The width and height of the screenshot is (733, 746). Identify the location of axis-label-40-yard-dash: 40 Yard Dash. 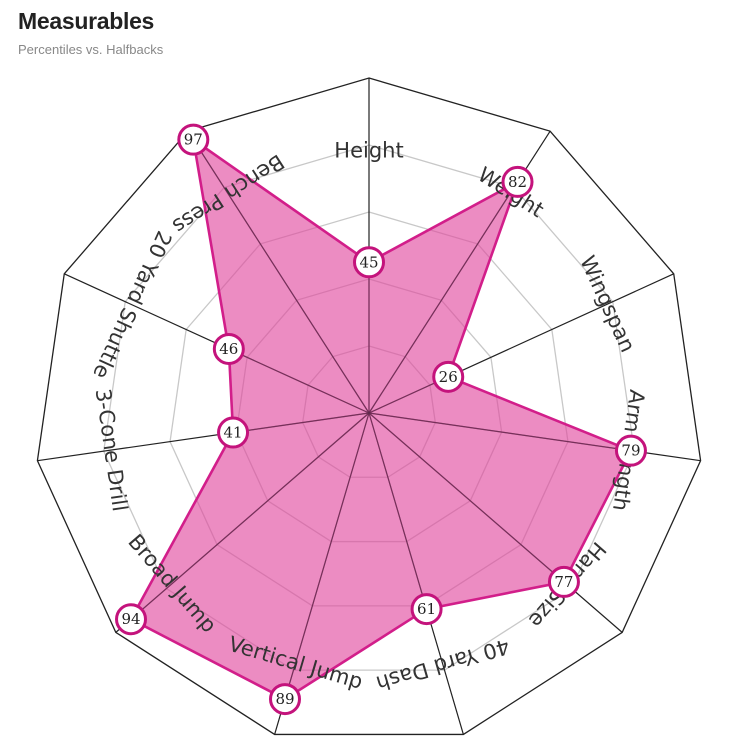
(442, 665).